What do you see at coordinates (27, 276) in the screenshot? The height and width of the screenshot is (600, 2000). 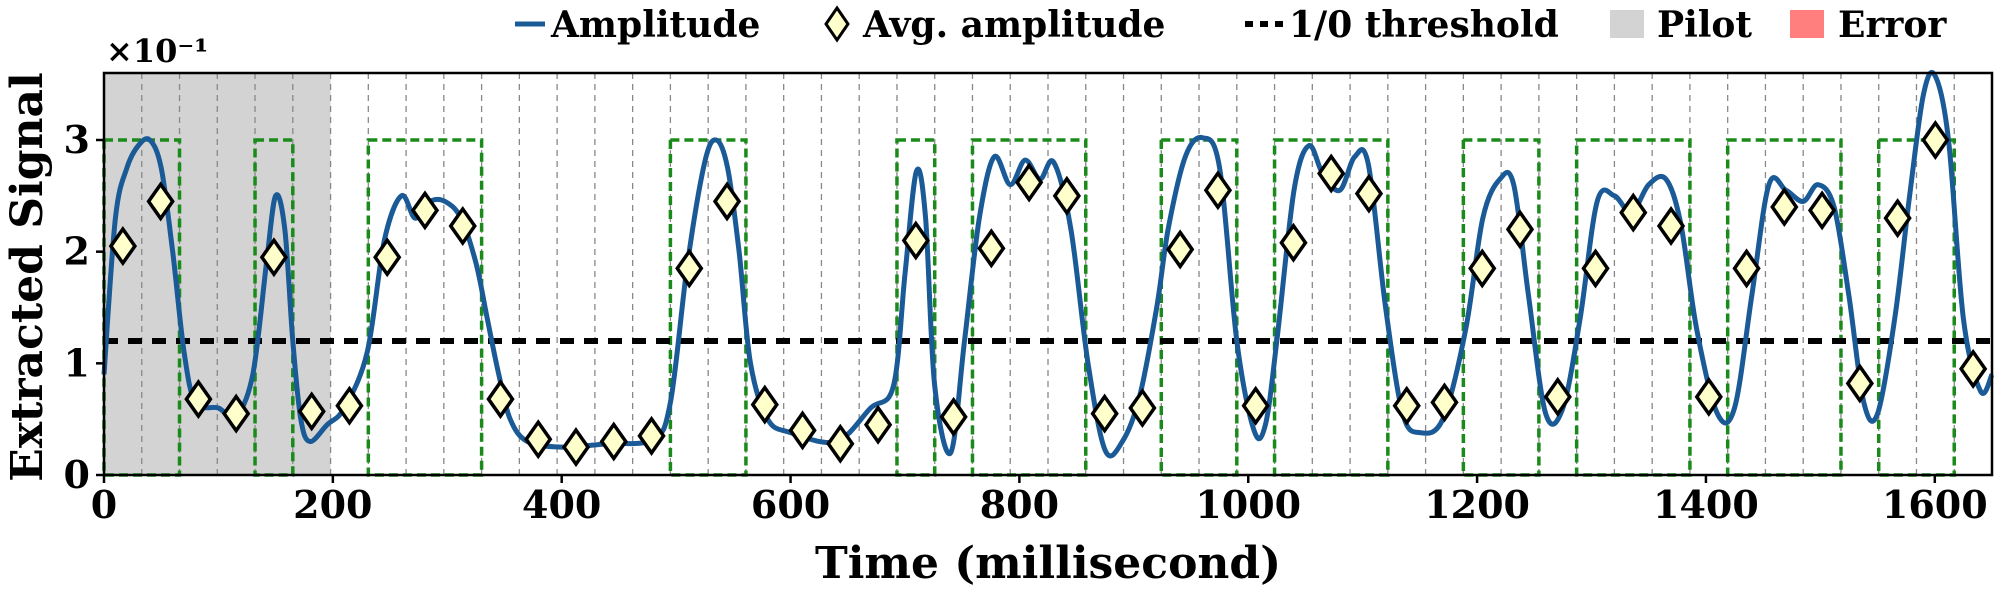 I see `y-axis-label: Extracted Signal` at bounding box center [27, 276].